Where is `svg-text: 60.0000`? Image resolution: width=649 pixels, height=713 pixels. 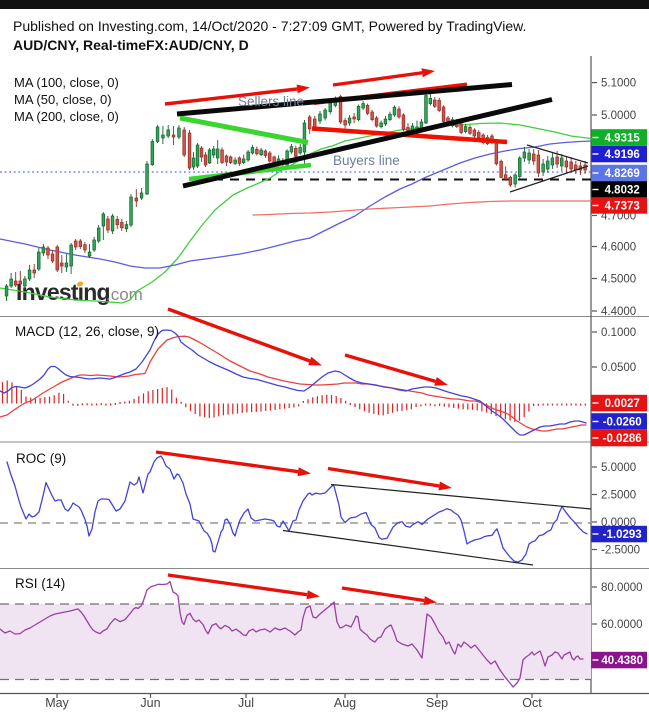
svg-text: 60.0000 is located at coordinates (622, 625).